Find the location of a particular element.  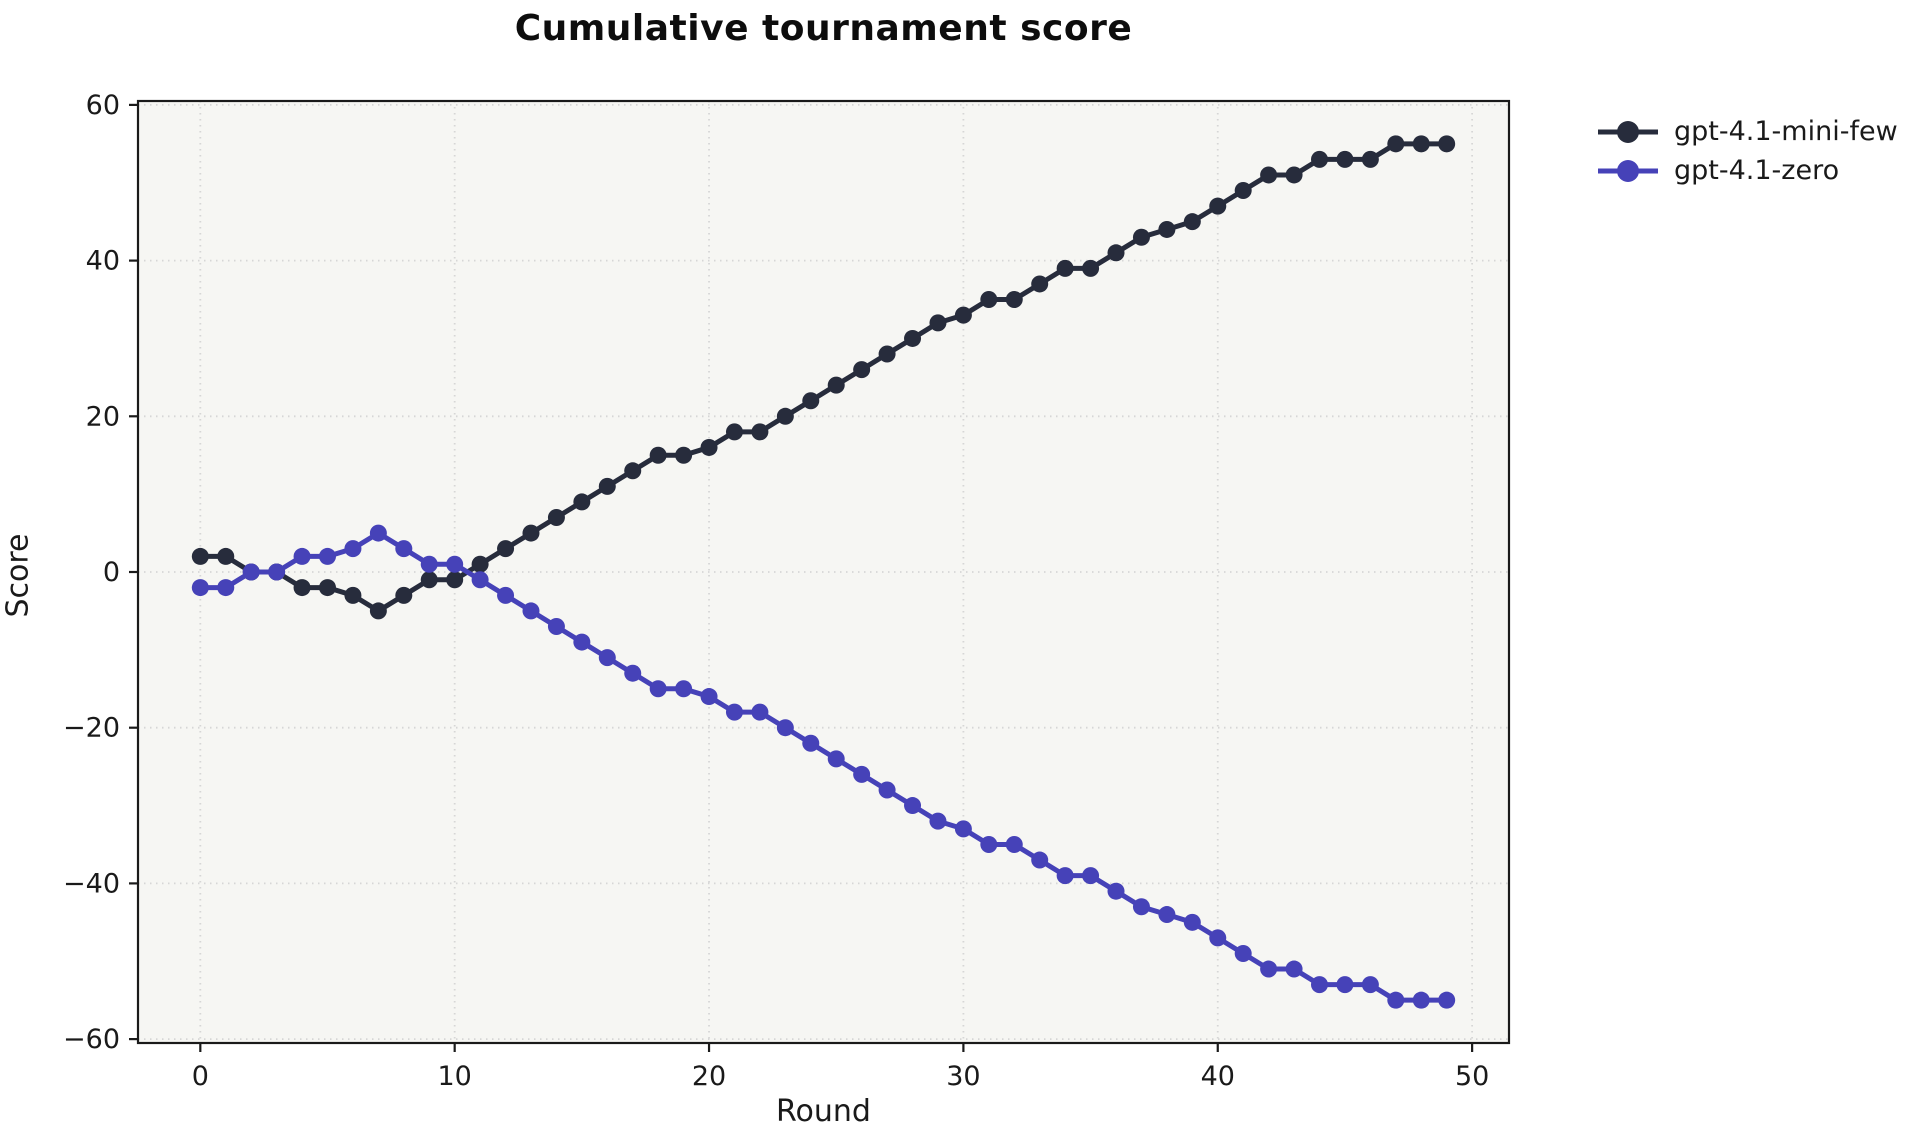

y-tick-label: −60 is located at coordinates (91, 1039).